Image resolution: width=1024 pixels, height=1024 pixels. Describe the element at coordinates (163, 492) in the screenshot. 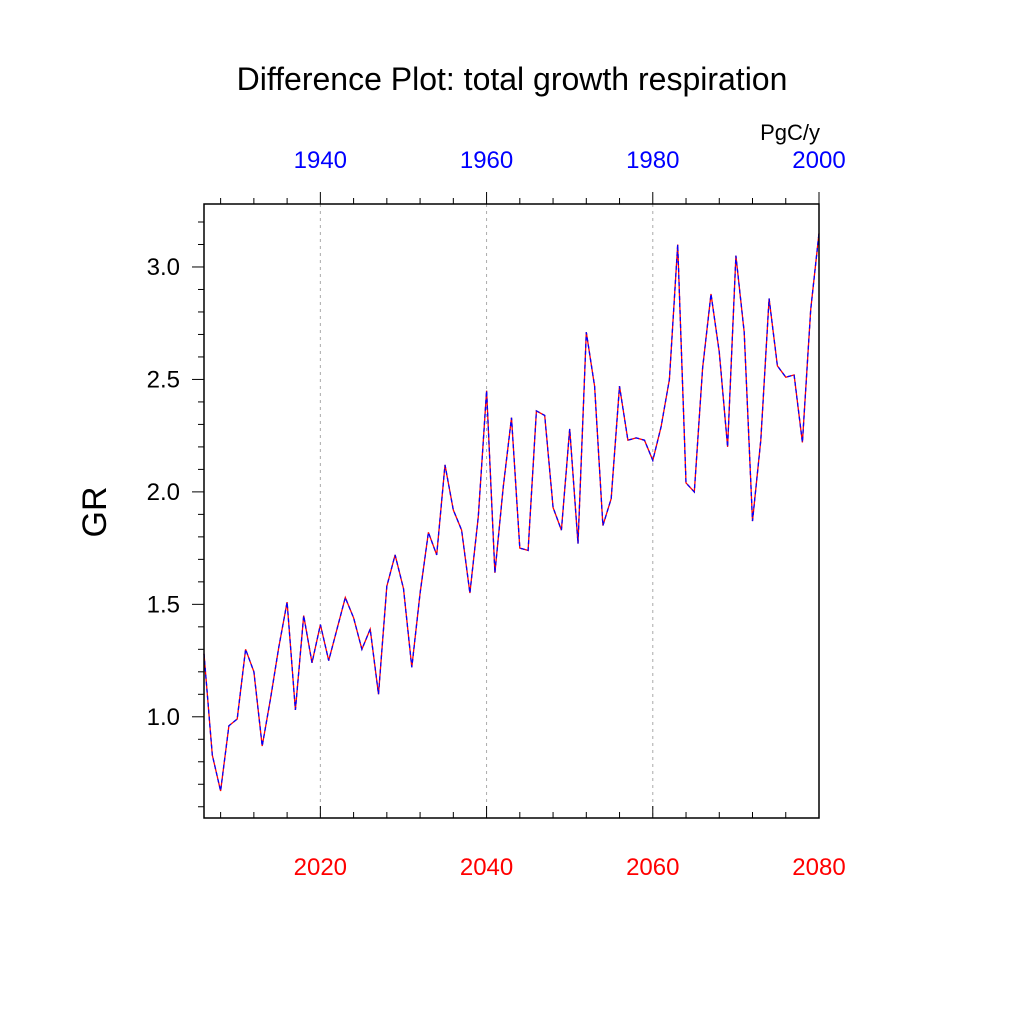

I see `y-tick-label: 2.0` at that location.